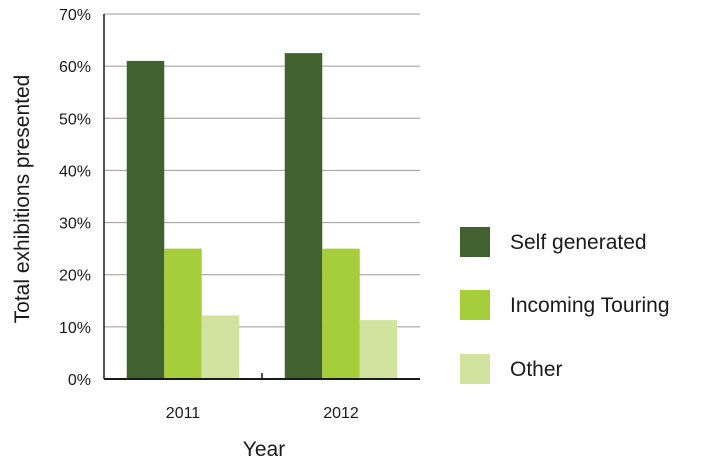 This screenshot has height=460, width=709. I want to click on legend-label: Incoming Touring, so click(590, 305).